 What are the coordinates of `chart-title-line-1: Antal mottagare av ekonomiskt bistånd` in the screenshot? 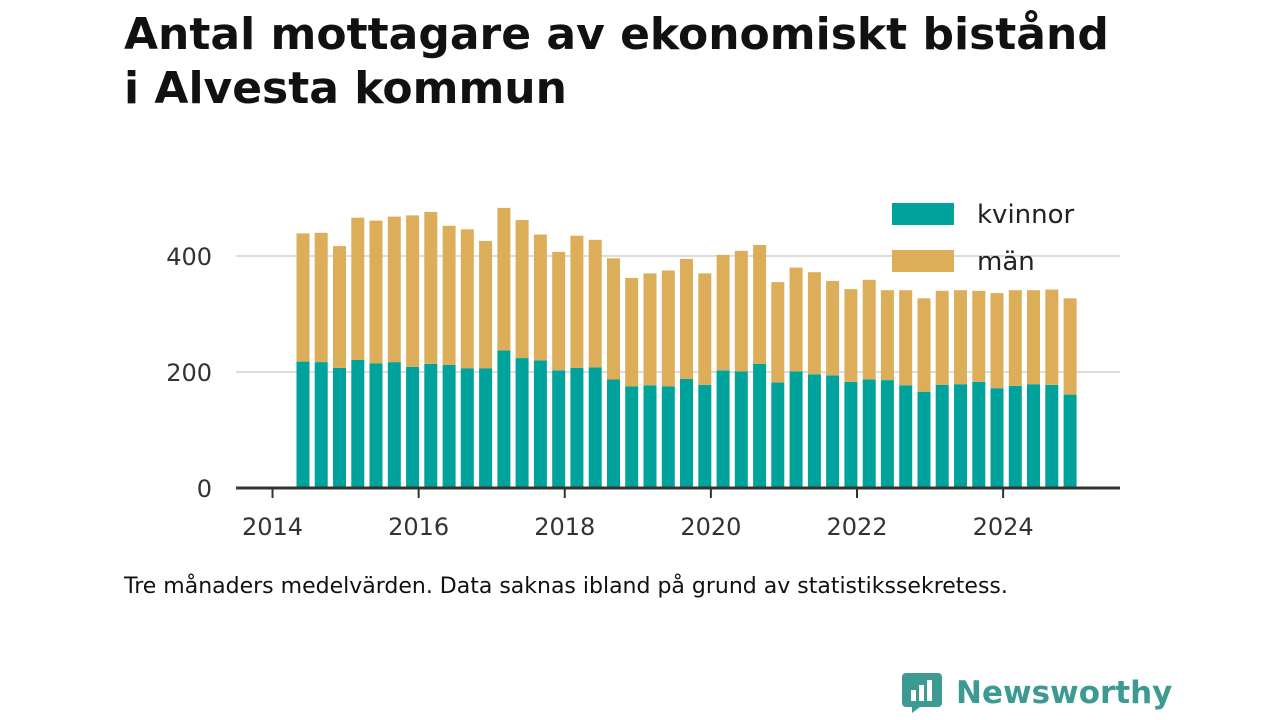 It's located at (616, 34).